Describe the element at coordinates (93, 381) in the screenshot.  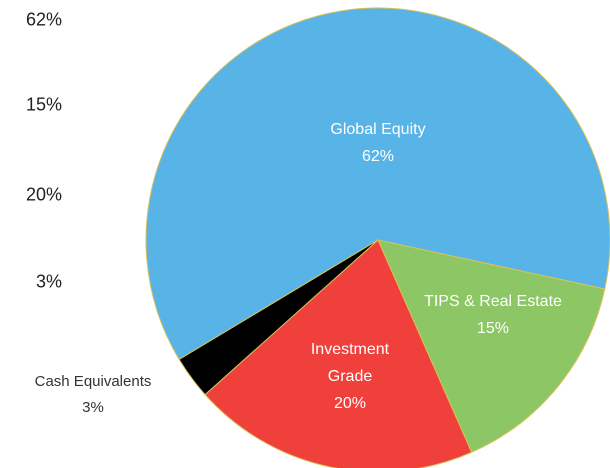
I see `slice-name: Cash Equivalents` at that location.